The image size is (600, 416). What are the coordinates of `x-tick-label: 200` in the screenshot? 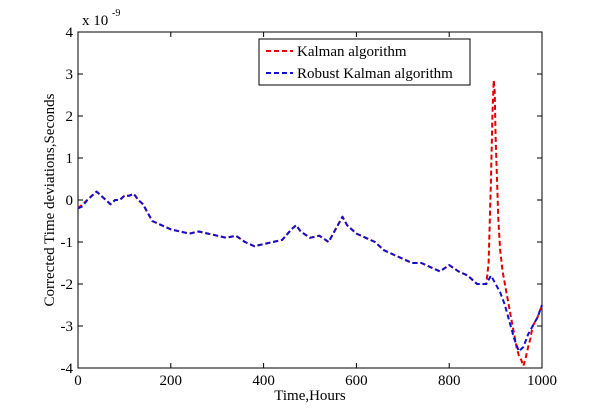 It's located at (171, 381).